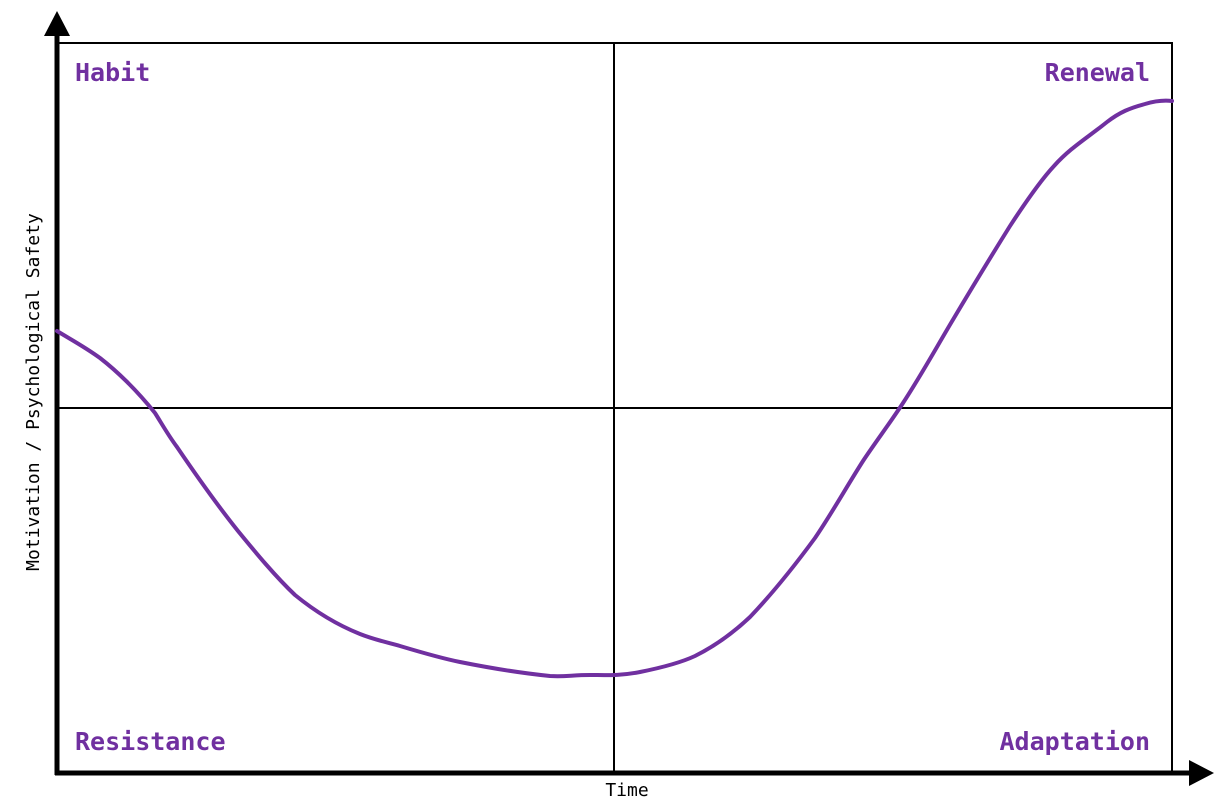 The height and width of the screenshot is (804, 1224). What do you see at coordinates (33, 392) in the screenshot?
I see `y-axis-label: Motivation / Psychological Safety` at bounding box center [33, 392].